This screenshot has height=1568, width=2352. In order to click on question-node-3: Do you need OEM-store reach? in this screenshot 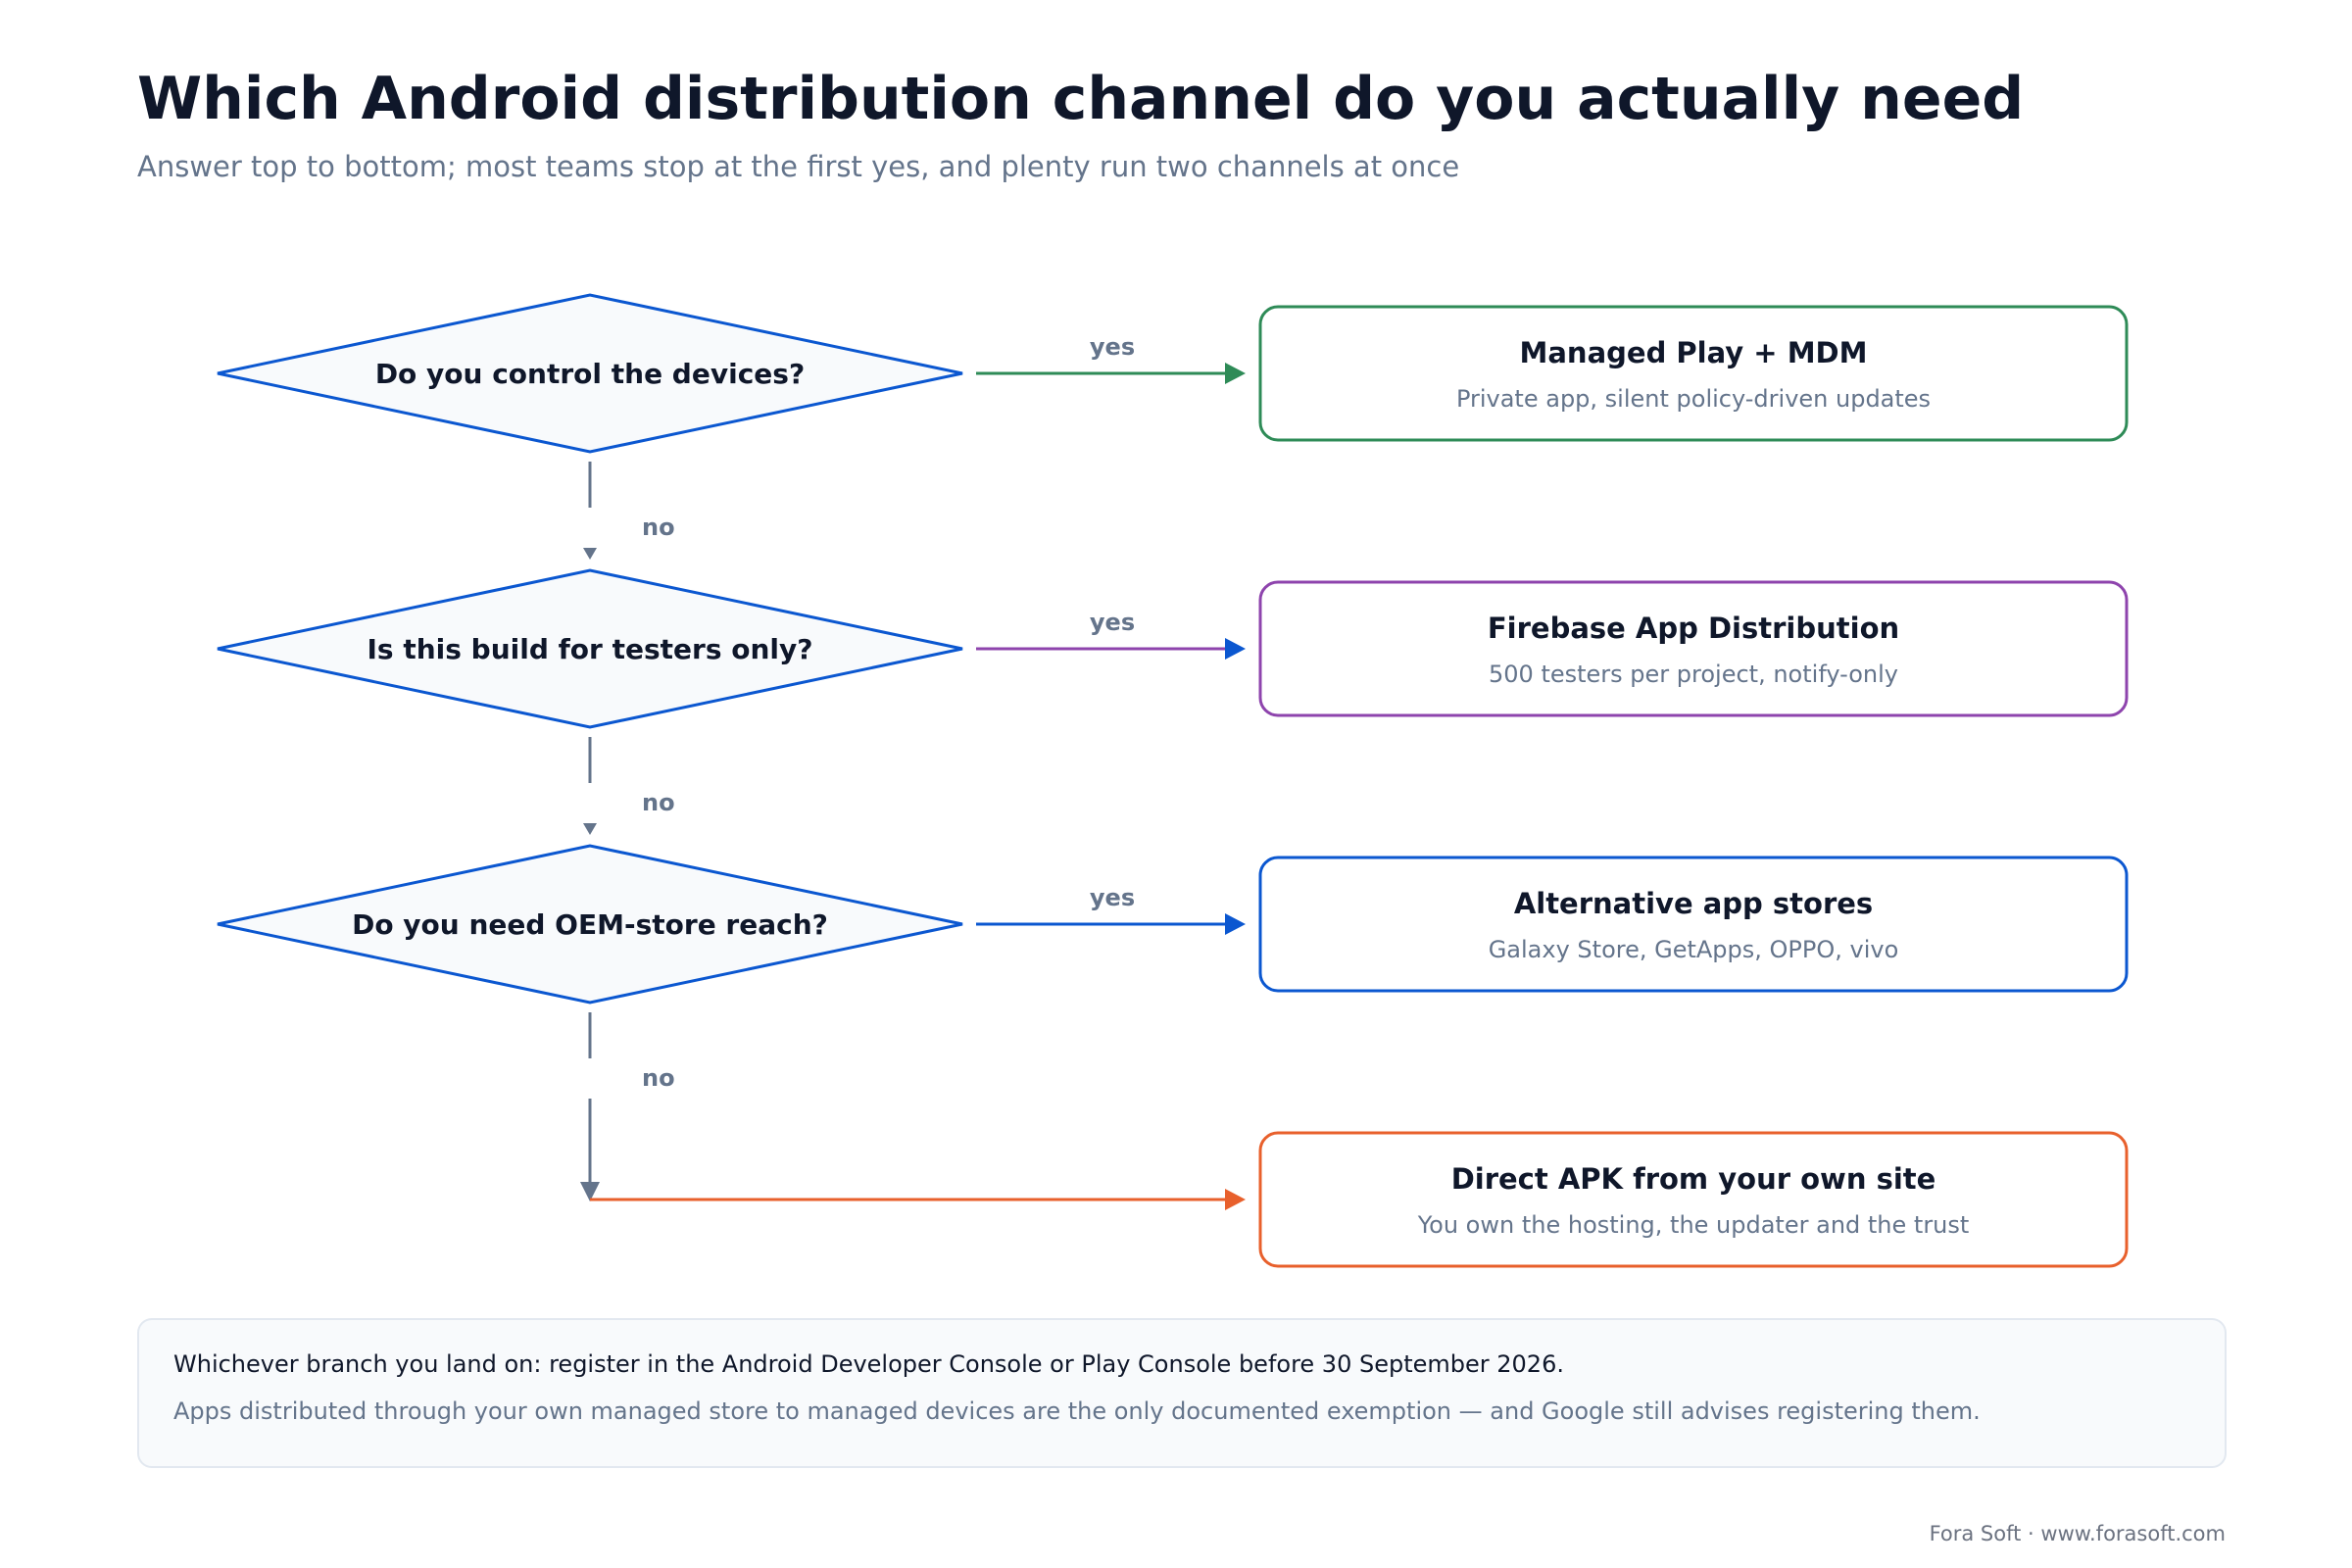, I will do `click(590, 924)`.